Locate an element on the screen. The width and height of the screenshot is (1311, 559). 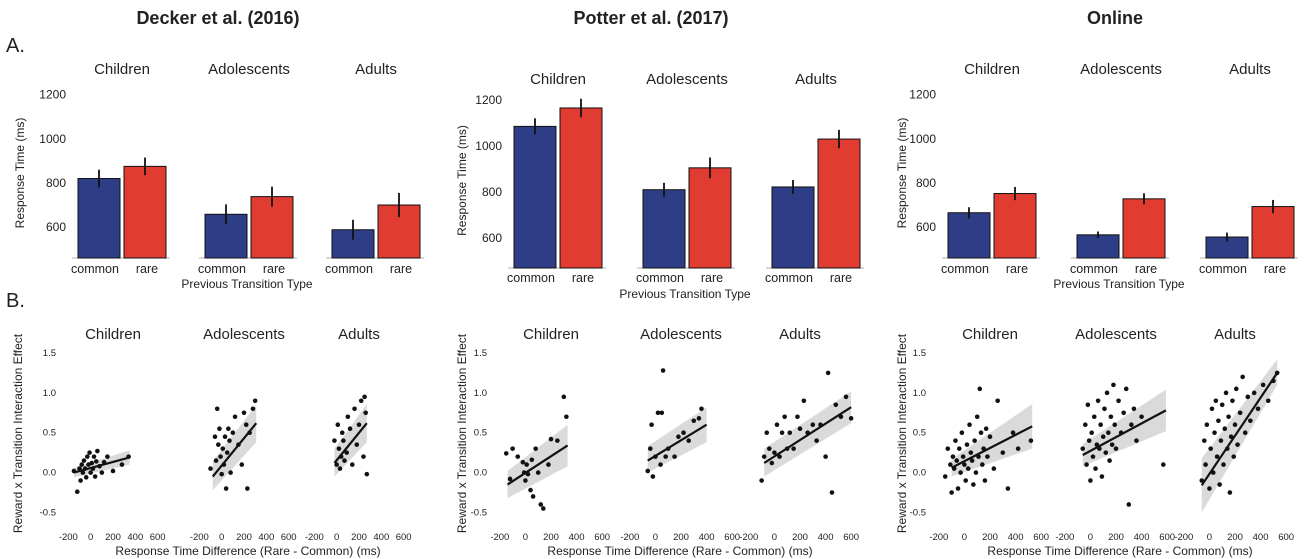
fit-line is located at coordinates (102, 465).